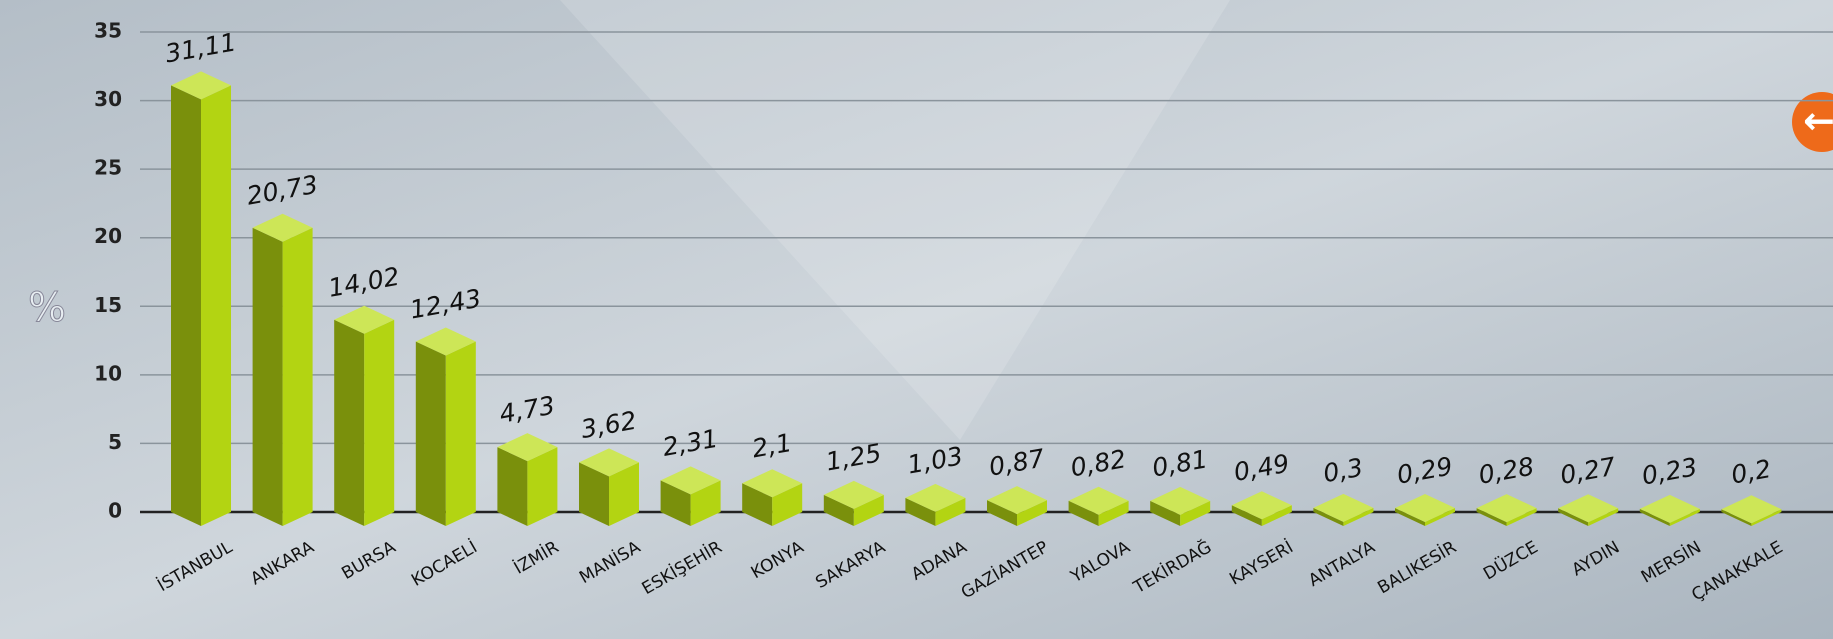  I want to click on y-tick-label: 30, so click(108, 99).